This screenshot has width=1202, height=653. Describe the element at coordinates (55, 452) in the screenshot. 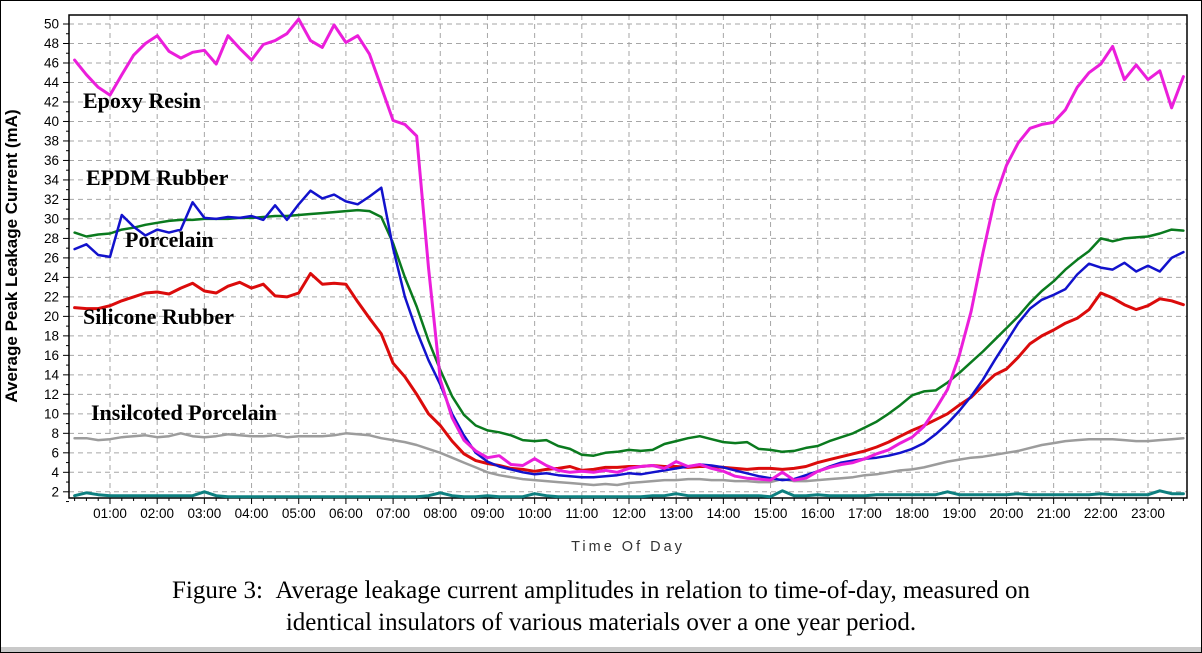

I see `y-tick-label: 6` at that location.